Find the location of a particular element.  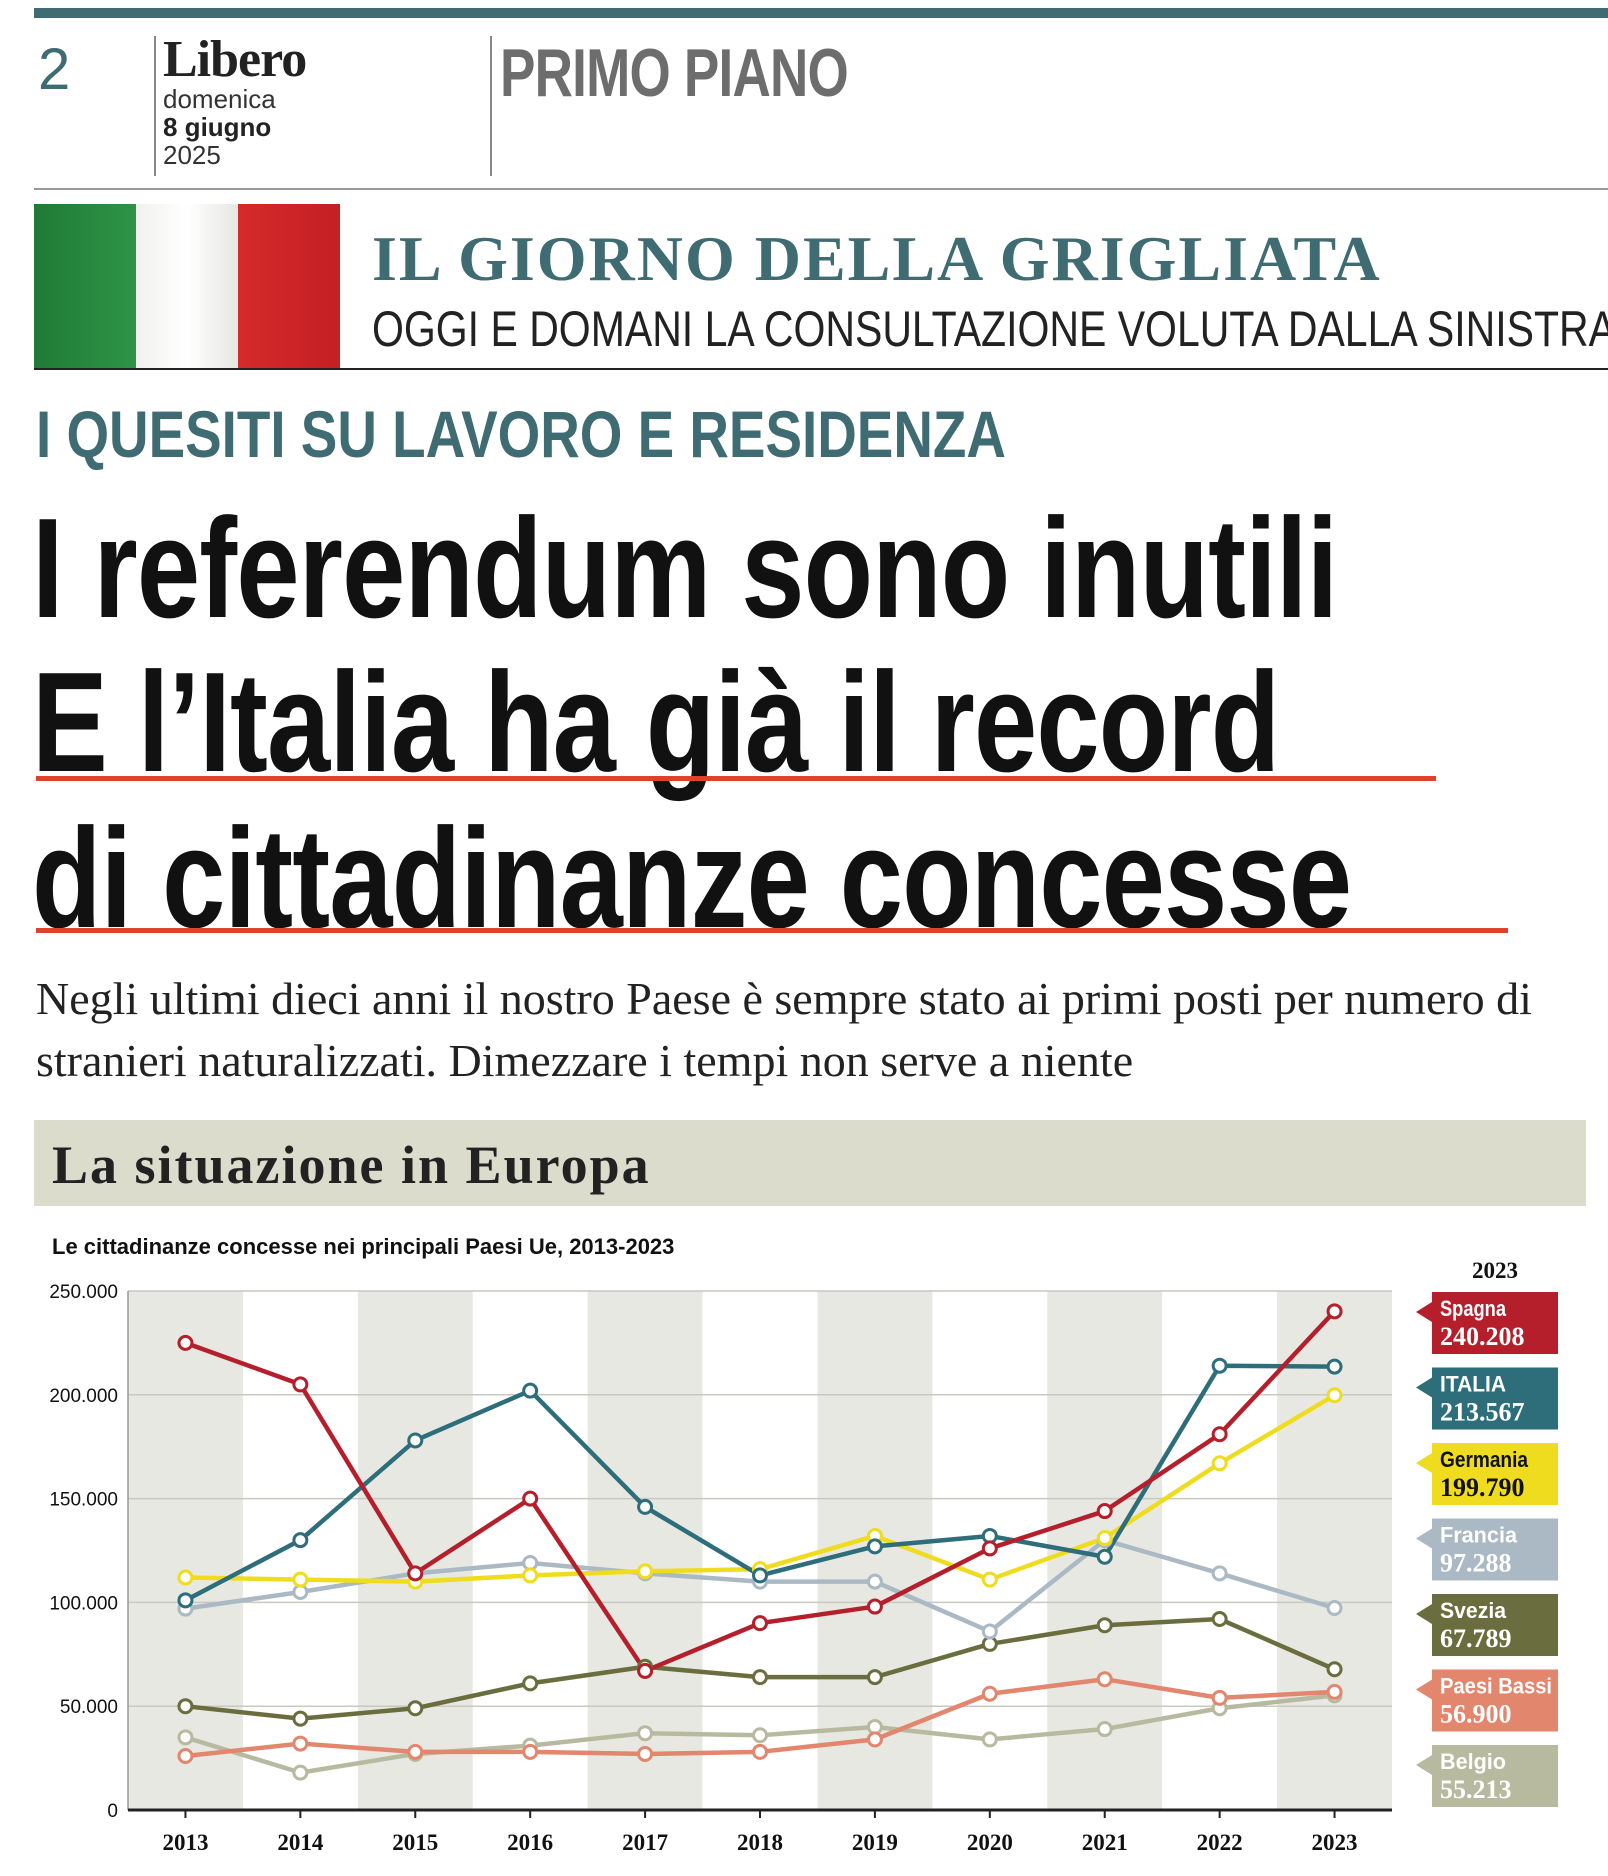

x-tick-label: 2020 is located at coordinates (990, 1842).